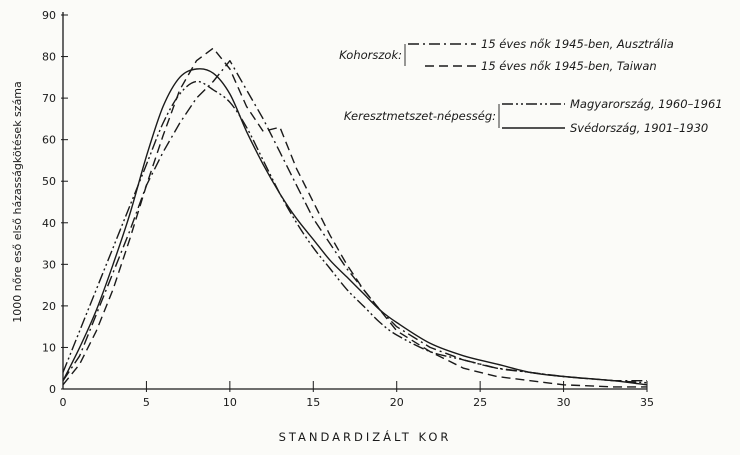  What do you see at coordinates (49, 347) in the screenshot?
I see `y-tick-label: 10` at bounding box center [49, 347].